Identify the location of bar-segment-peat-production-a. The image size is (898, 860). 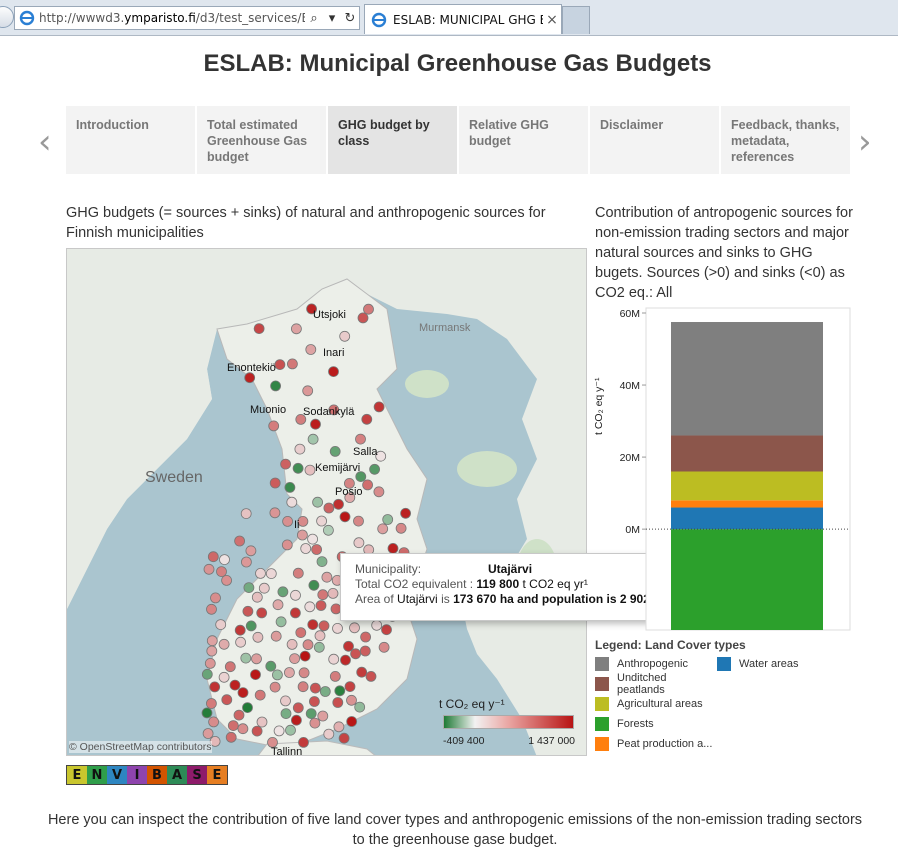
(747, 504).